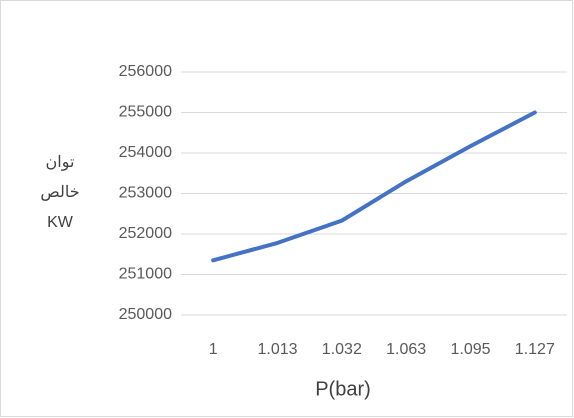  Describe the element at coordinates (277, 349) in the screenshot. I see `x-tick-label: 1.013` at that location.